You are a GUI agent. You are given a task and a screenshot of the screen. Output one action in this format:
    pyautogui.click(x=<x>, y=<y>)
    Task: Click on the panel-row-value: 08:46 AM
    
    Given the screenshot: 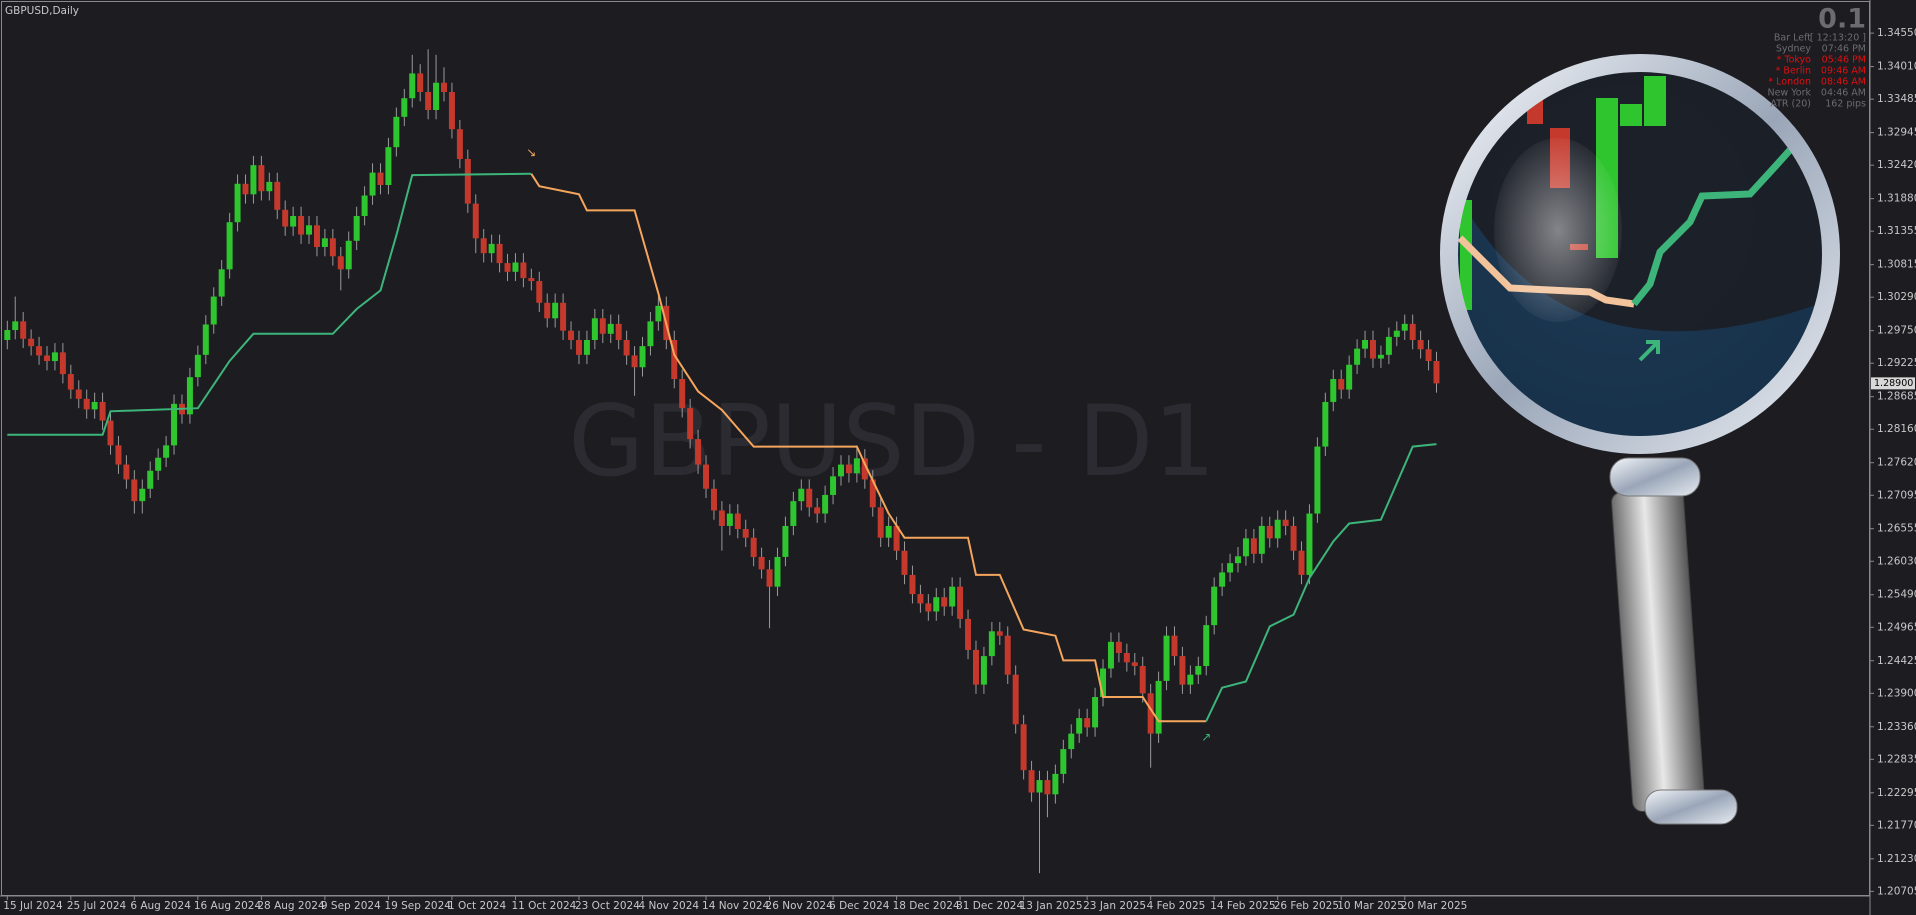 What is the action you would take?
    pyautogui.click(x=1843, y=82)
    